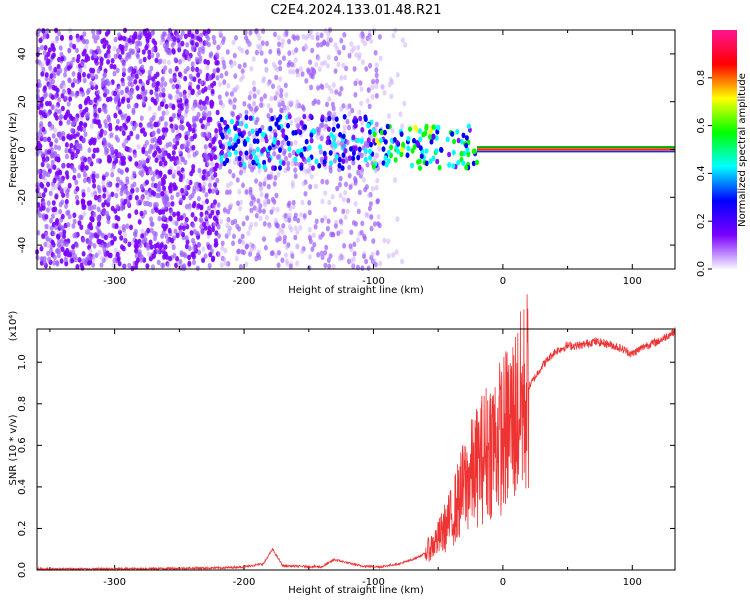 This screenshot has width=750, height=600. I want to click on y-tick-label: 20, so click(22, 101).